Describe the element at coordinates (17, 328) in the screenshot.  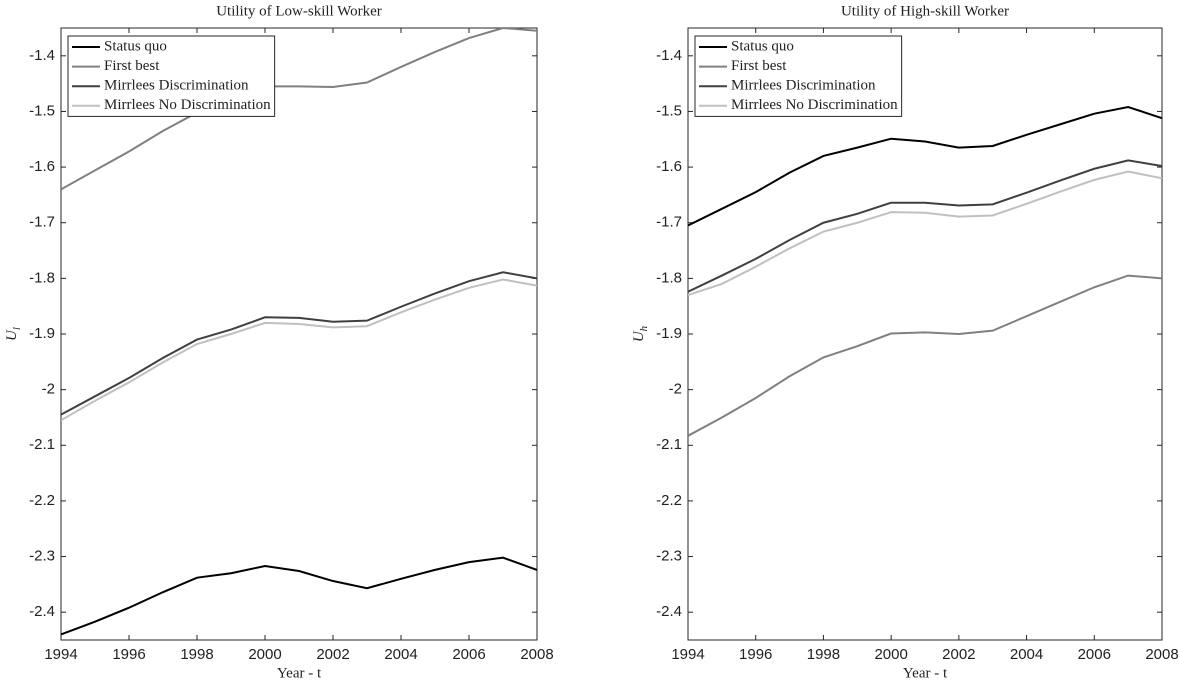
I see `y-axis-label-subscript: l` at that location.